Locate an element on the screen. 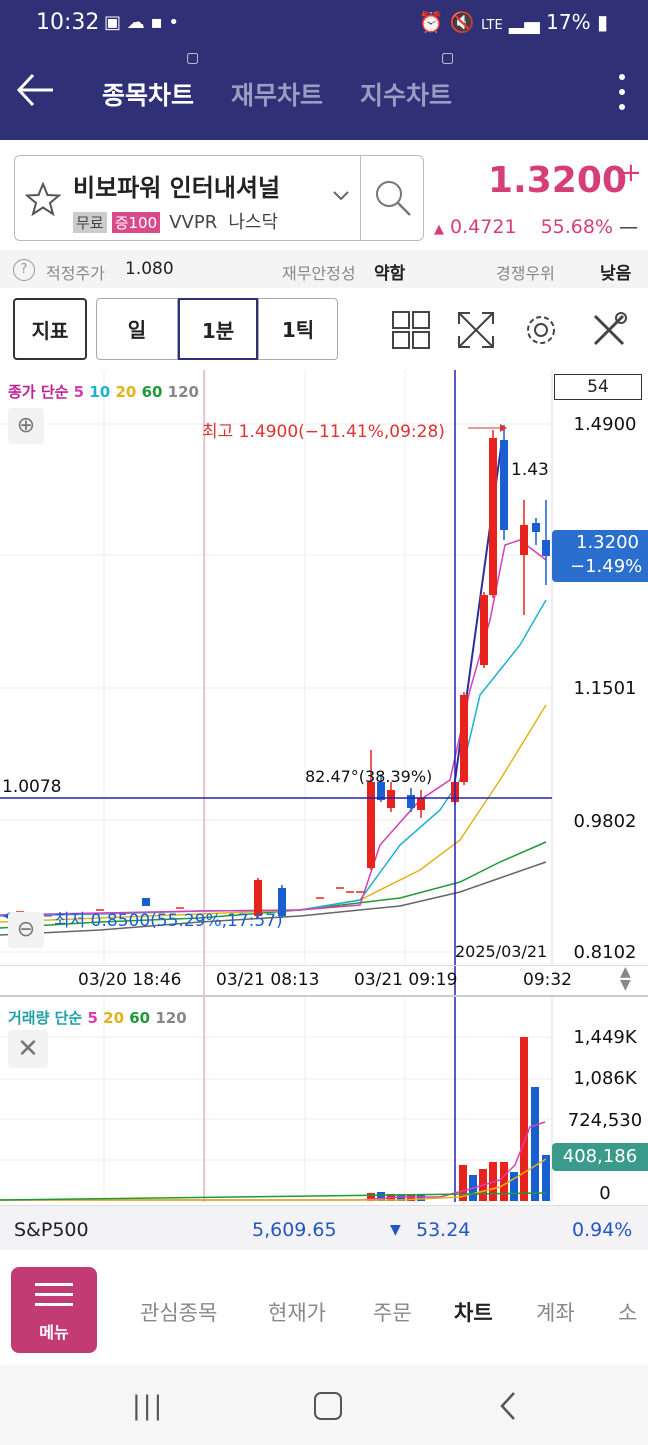 The height and width of the screenshot is (1445, 648). menu-button: 메뉴 is located at coordinates (54, 1310).